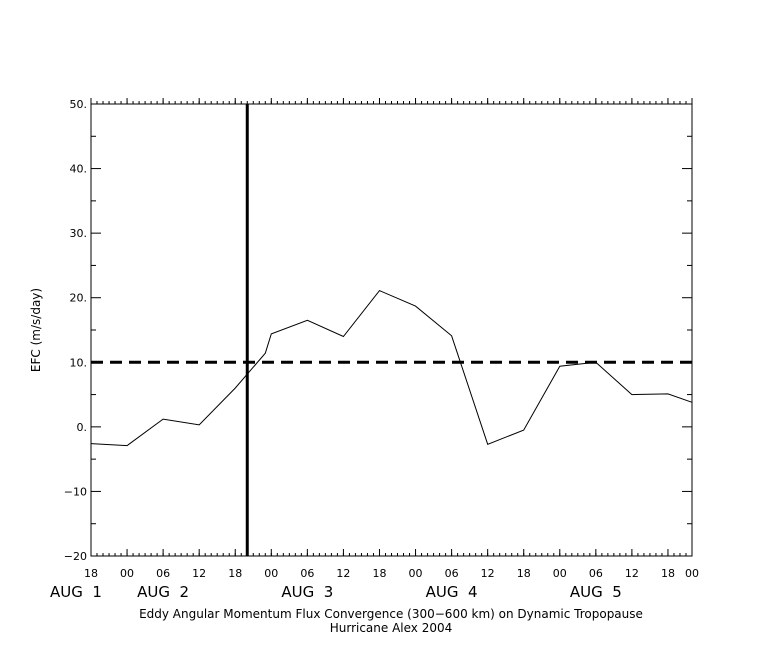 This screenshot has height=662, width=768. I want to click on y-tick-label: 0., so click(82, 427).